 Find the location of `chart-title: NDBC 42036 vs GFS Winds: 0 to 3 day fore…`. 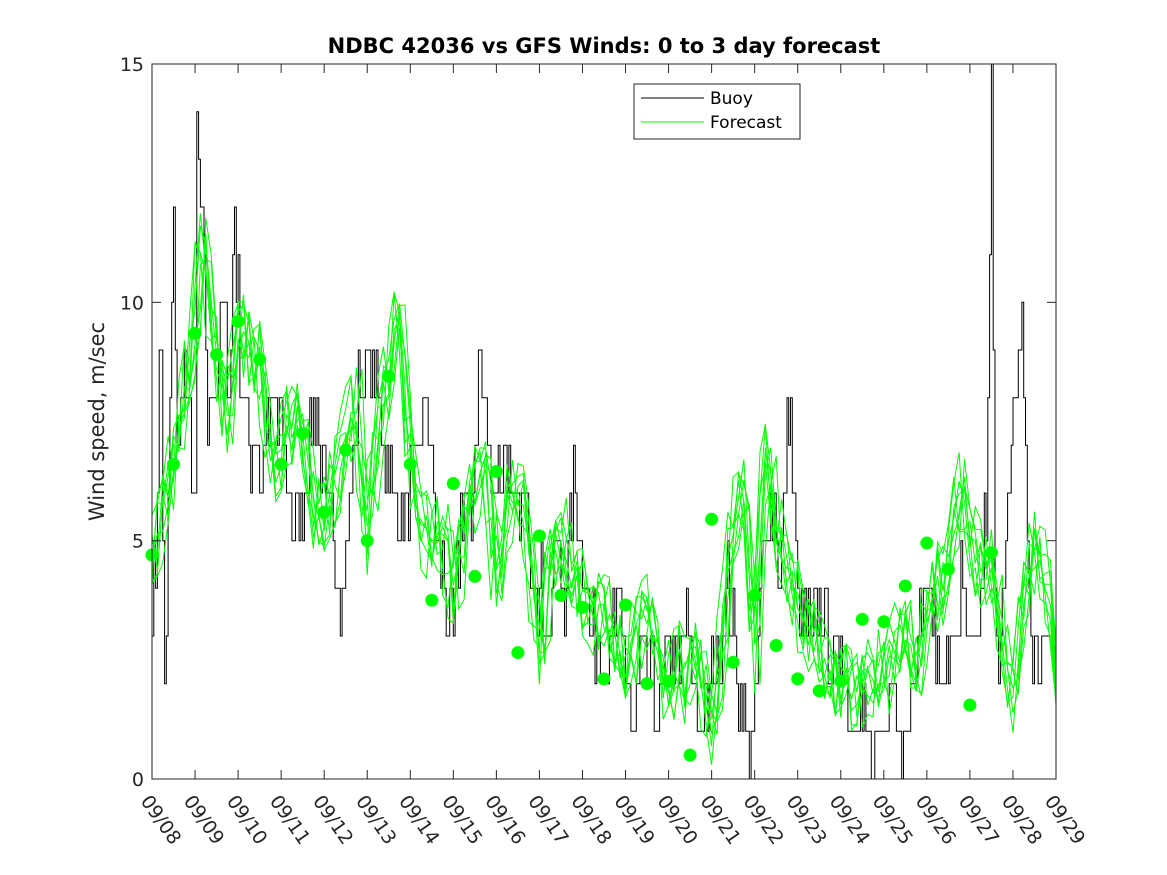

chart-title: NDBC 42036 vs GFS Winds: 0 to 3 day fore… is located at coordinates (604, 46).